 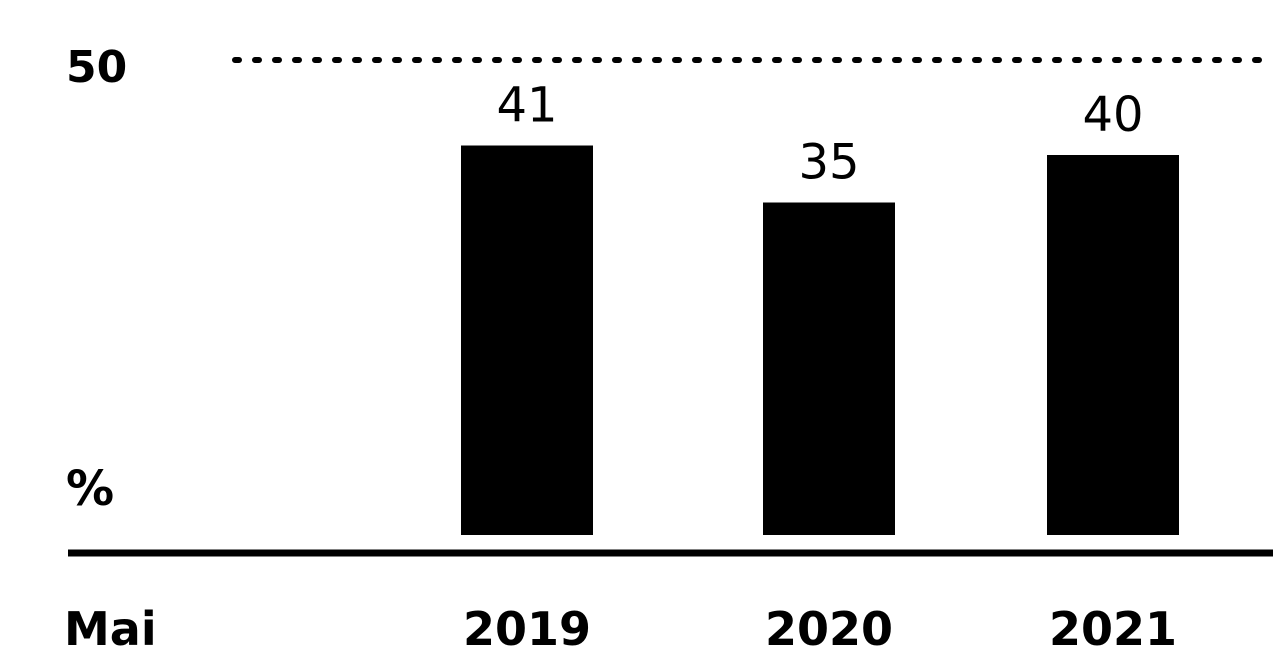 I want to click on y-tick-label-50: 50, so click(x=96, y=67).